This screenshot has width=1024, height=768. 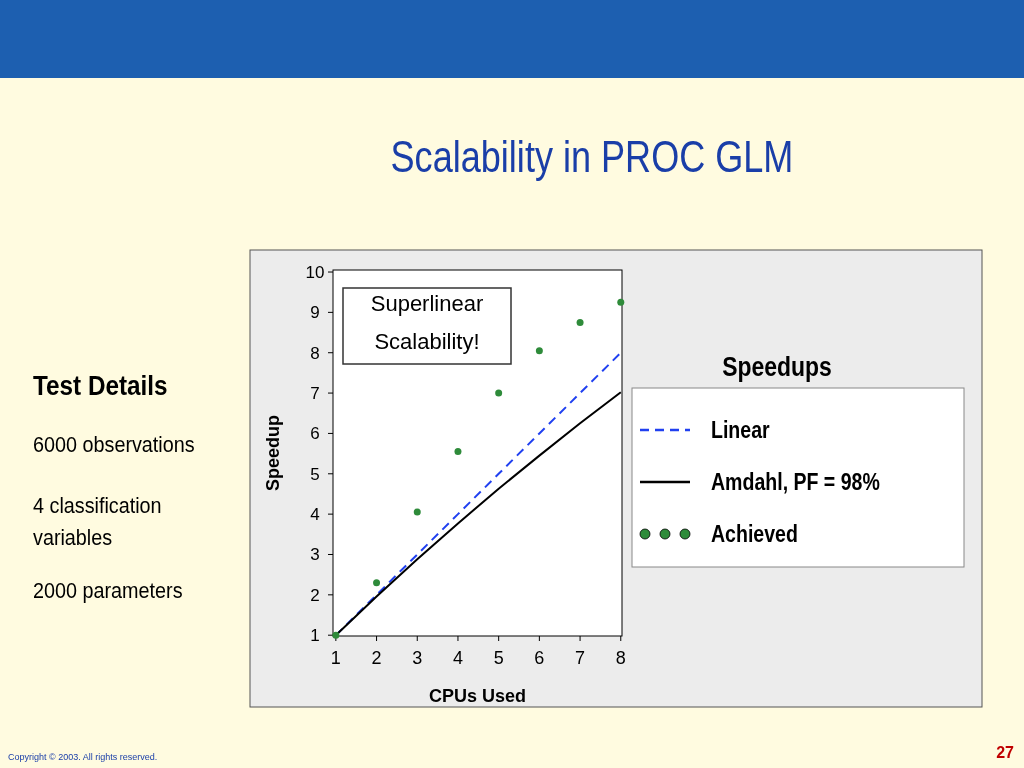 I want to click on text: Copyright © 2003. All rights reserved., so click(x=83, y=757).